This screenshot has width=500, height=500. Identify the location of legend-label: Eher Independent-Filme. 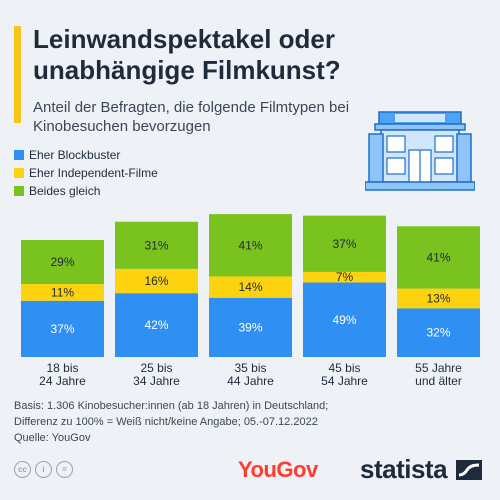
(93, 173).